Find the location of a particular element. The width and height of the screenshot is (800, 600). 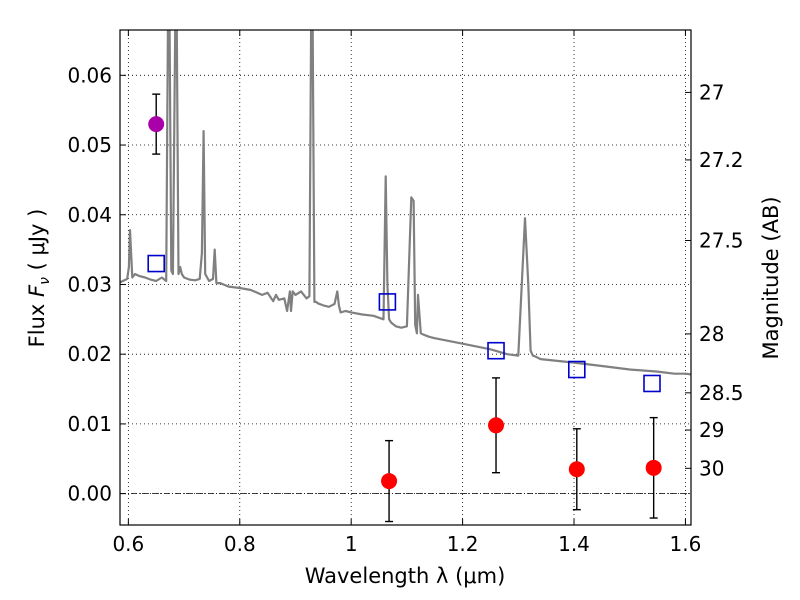

y-tick-label: 0.03 is located at coordinates (89, 284).